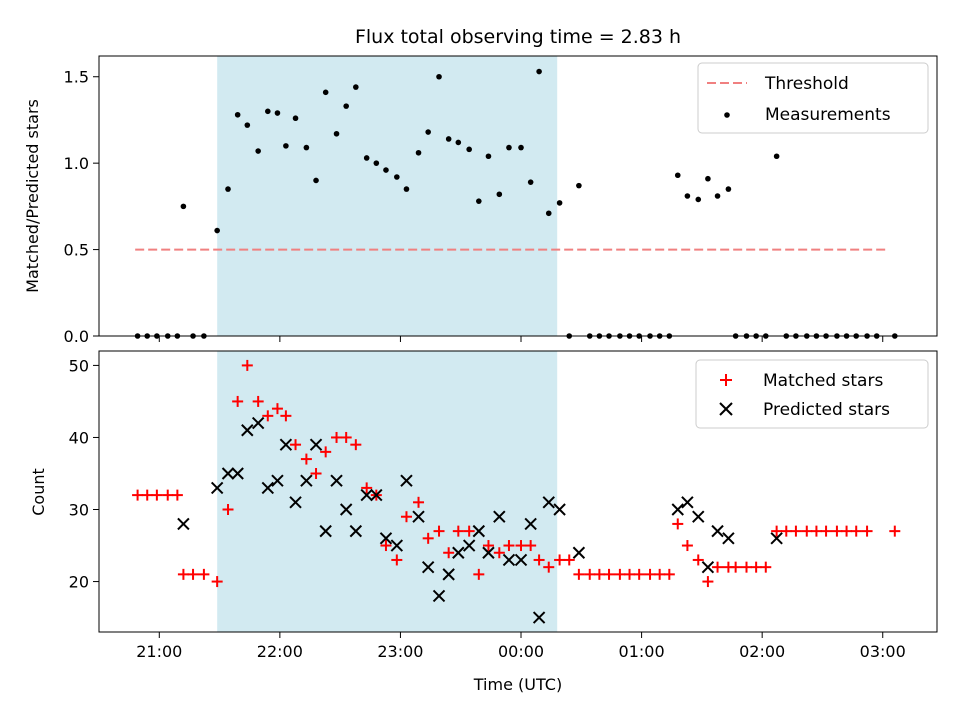  Describe the element at coordinates (823, 381) in the screenshot. I see `legend-matched-label: Matched stars` at that location.